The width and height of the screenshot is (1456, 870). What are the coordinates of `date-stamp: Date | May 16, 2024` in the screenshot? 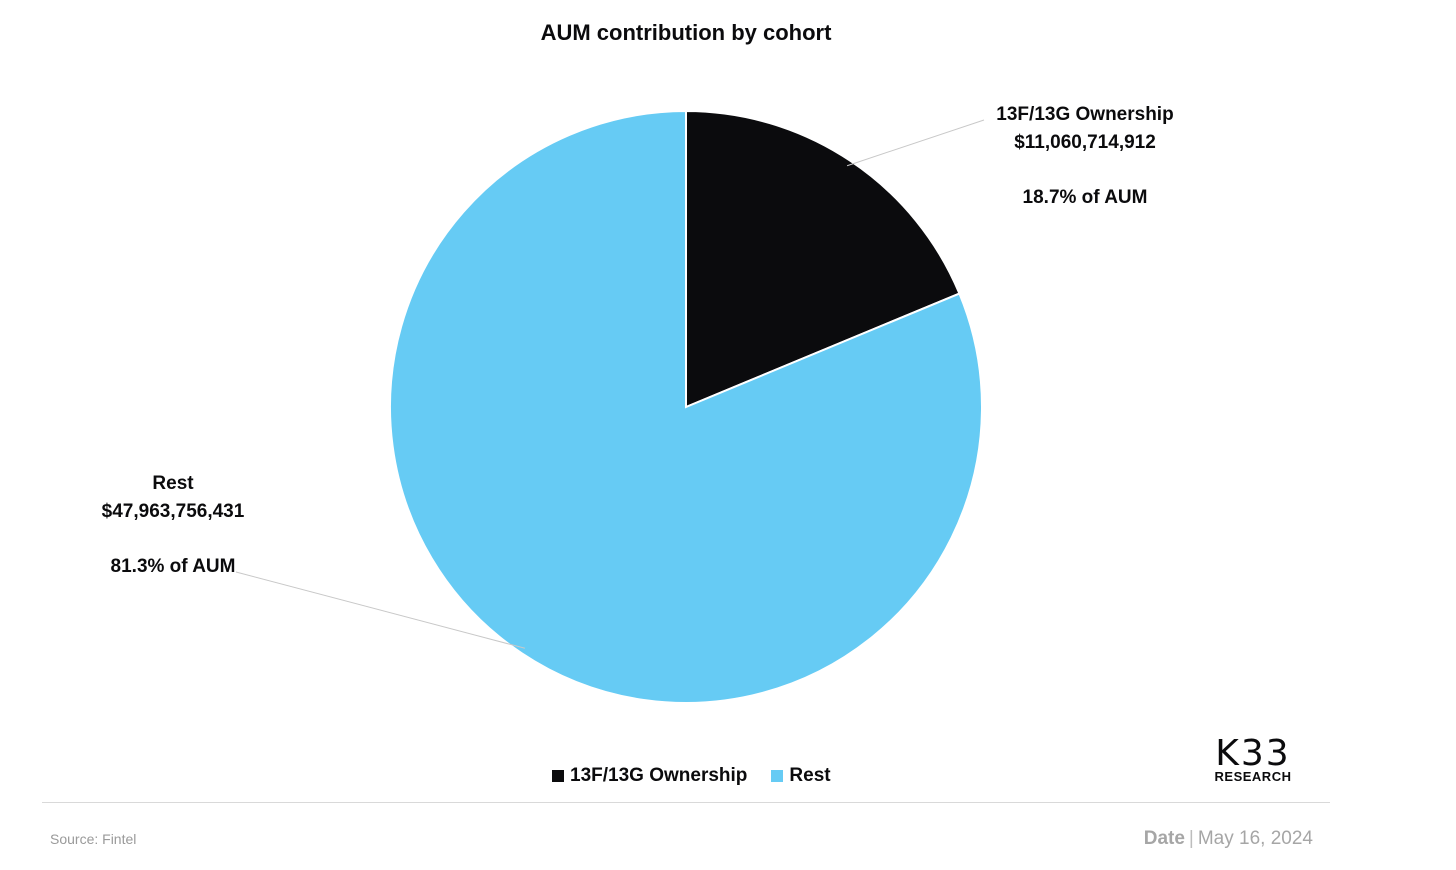 It's located at (1228, 839).